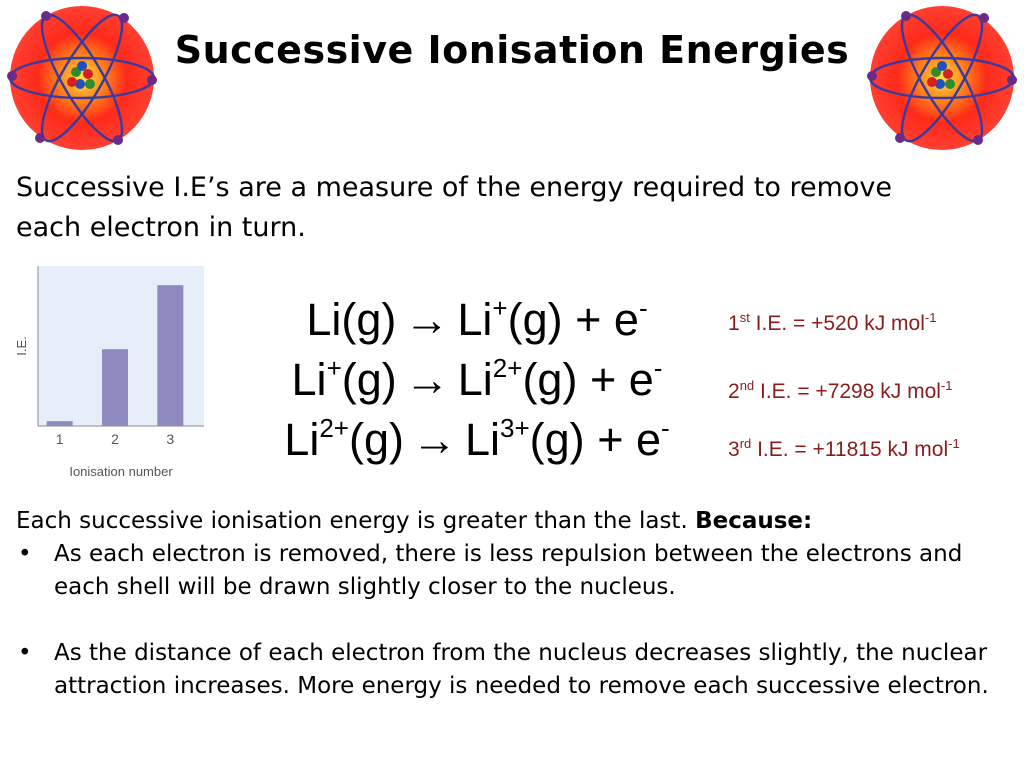 The width and height of the screenshot is (1024, 768). What do you see at coordinates (21, 346) in the screenshot?
I see `y-axis-label: I.E.` at bounding box center [21, 346].